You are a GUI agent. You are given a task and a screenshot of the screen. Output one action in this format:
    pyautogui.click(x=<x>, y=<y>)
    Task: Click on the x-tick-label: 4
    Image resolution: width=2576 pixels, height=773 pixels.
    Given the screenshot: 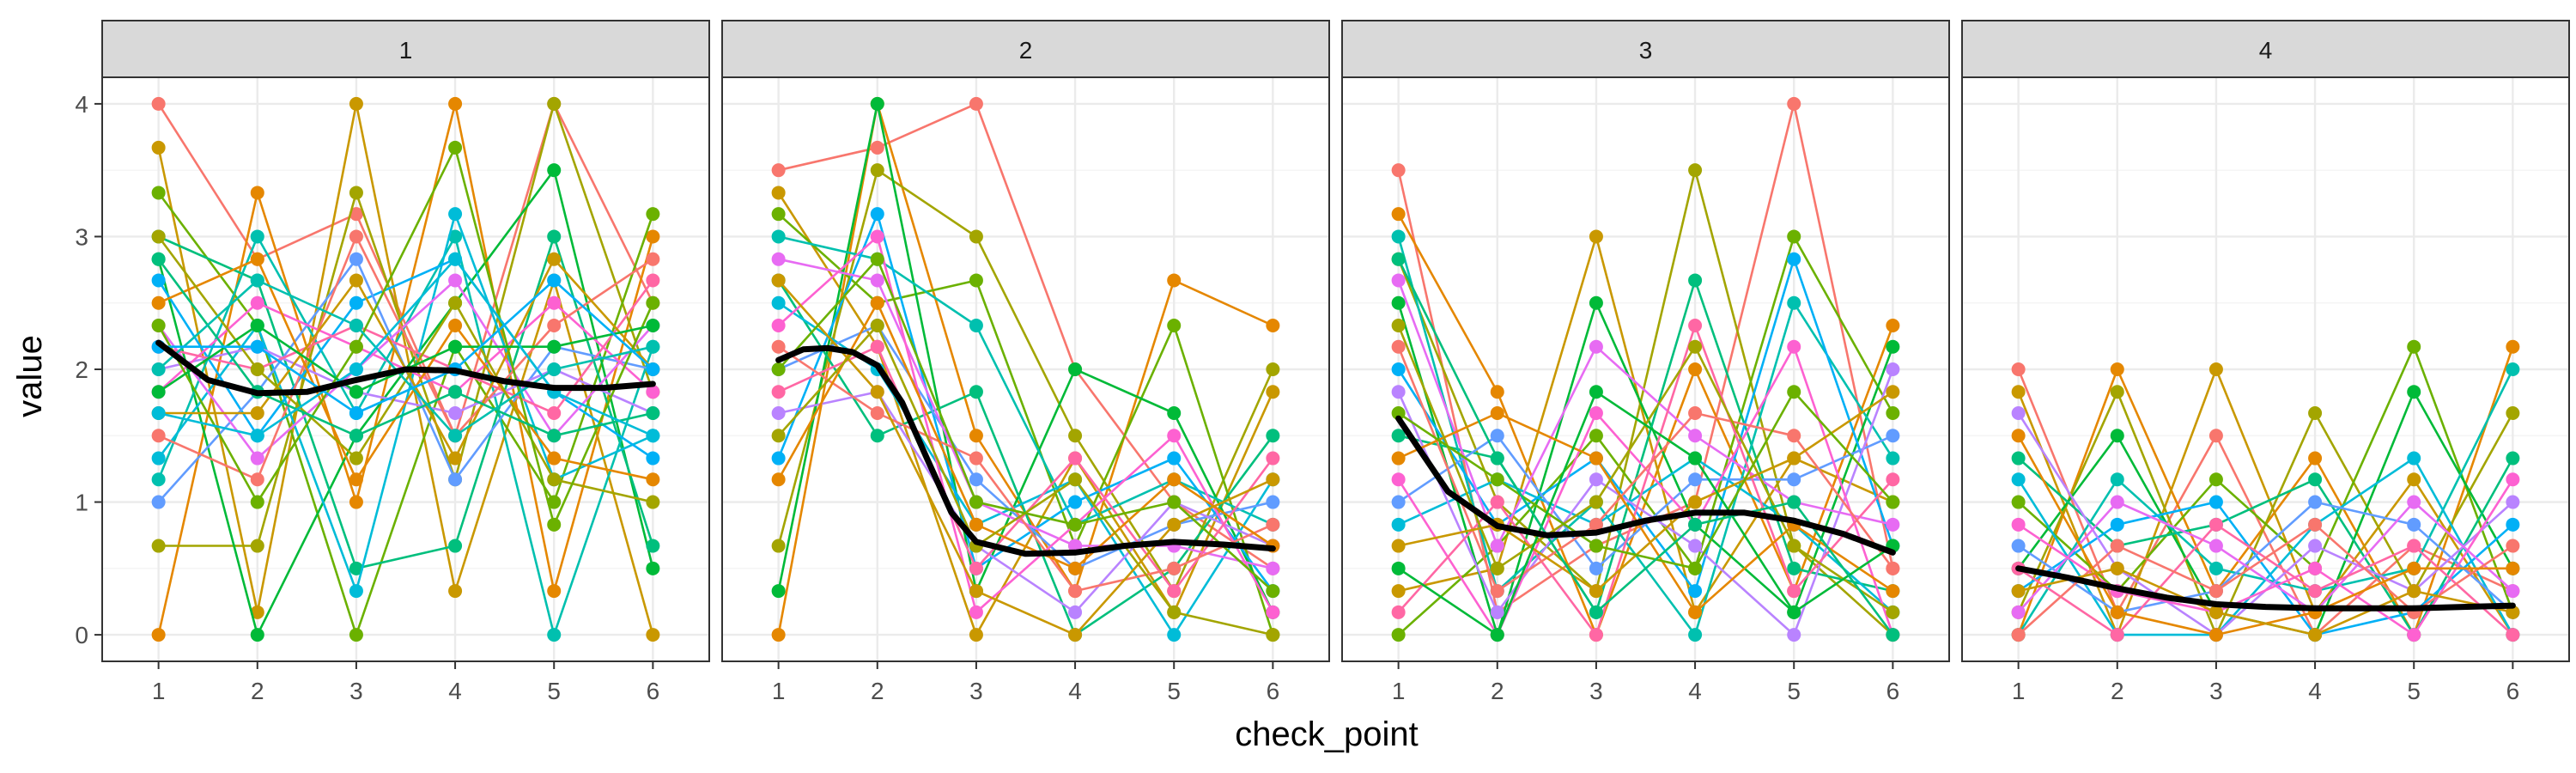 What is the action you would take?
    pyautogui.click(x=2315, y=691)
    